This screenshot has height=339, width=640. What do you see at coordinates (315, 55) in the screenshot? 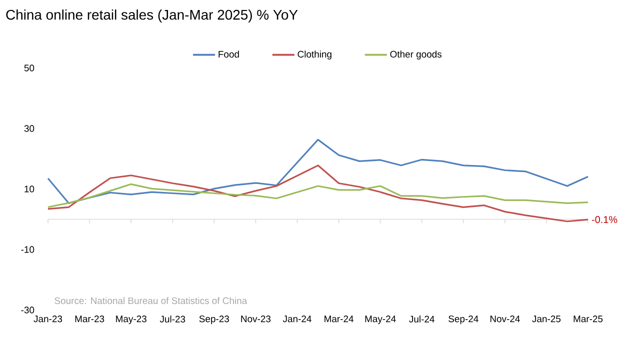
I see `legend-label: Clothing` at bounding box center [315, 55].